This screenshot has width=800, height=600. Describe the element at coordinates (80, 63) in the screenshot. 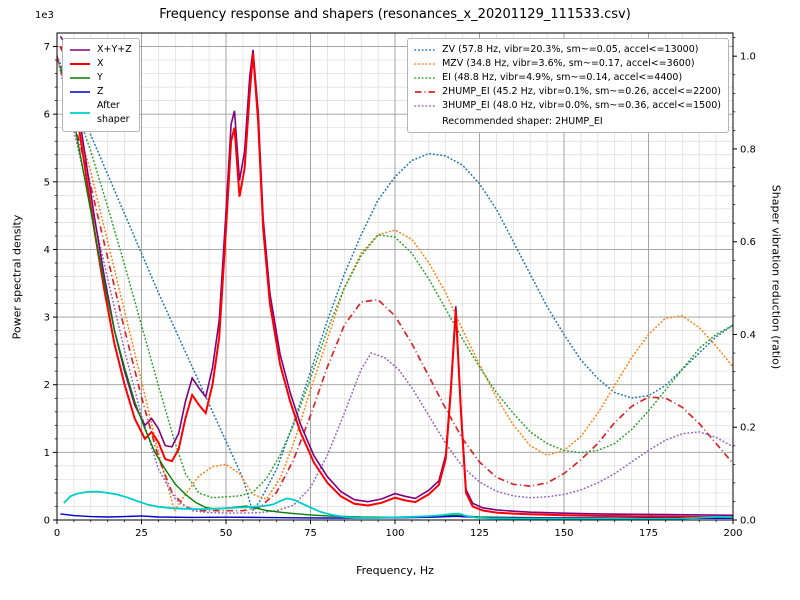

I see `legend-line-sample-x` at that location.